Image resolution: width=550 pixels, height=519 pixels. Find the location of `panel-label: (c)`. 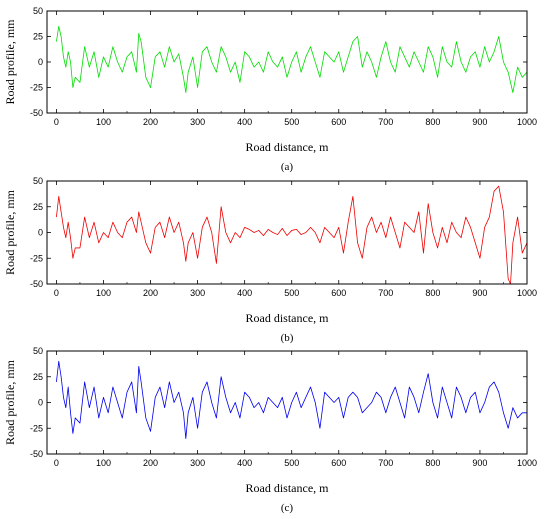

panel-label: (c) is located at coordinates (287, 508).